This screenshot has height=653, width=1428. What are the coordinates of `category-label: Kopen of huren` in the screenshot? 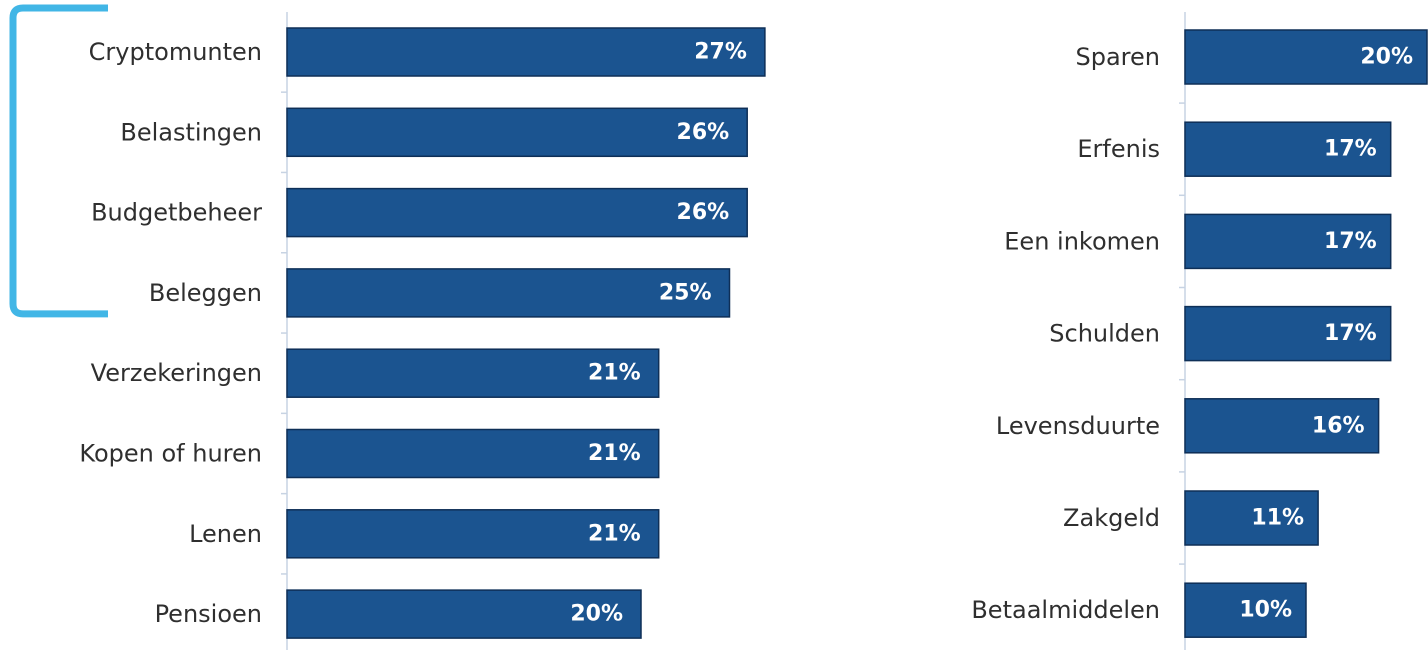 It's located at (170, 454).